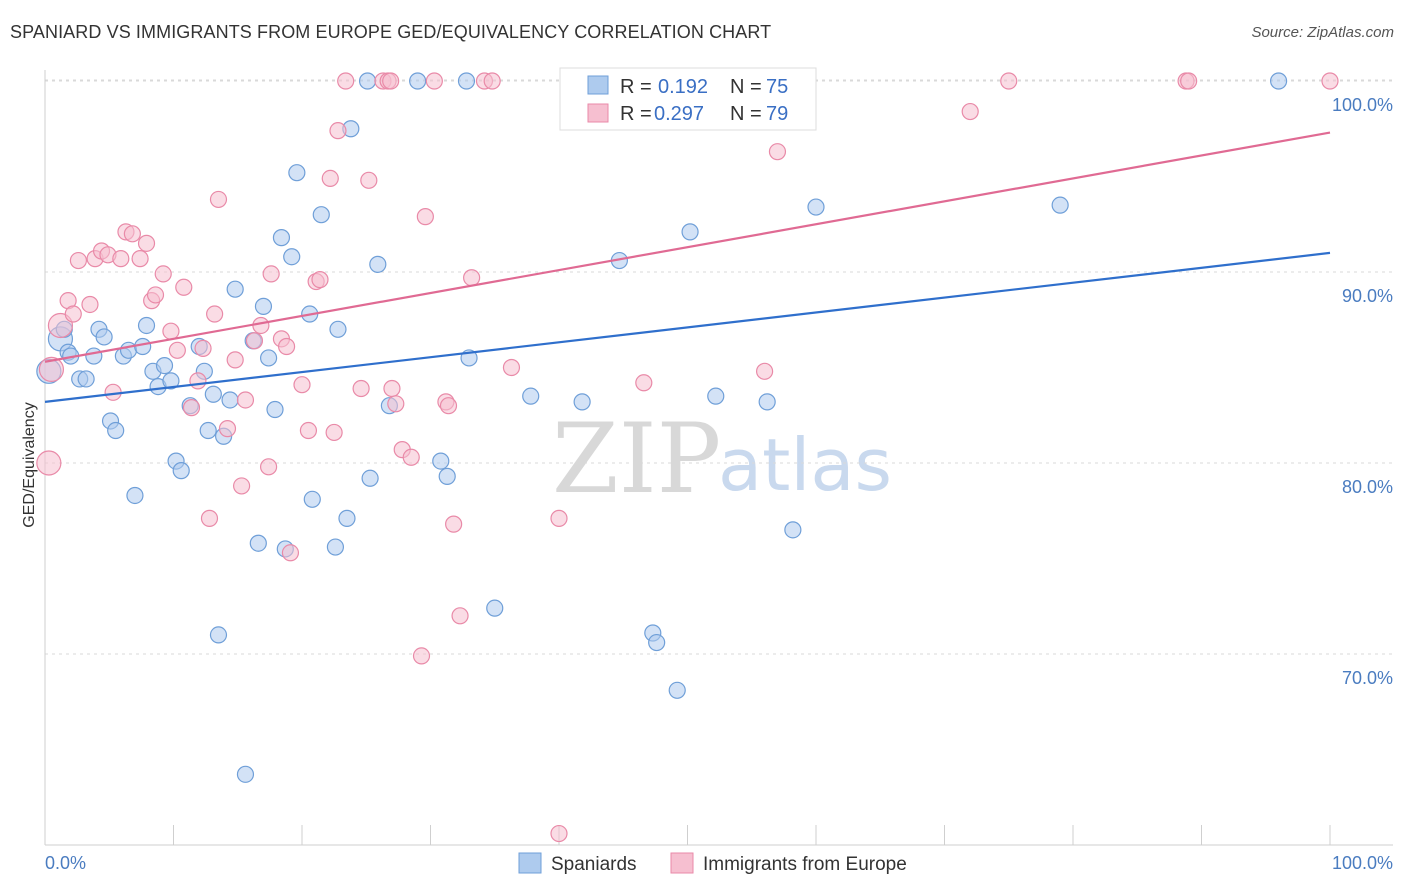 Image resolution: width=1406 pixels, height=892 pixels. Describe the element at coordinates (1367, 296) in the screenshot. I see `y-tick-label: 90.0%` at that location.